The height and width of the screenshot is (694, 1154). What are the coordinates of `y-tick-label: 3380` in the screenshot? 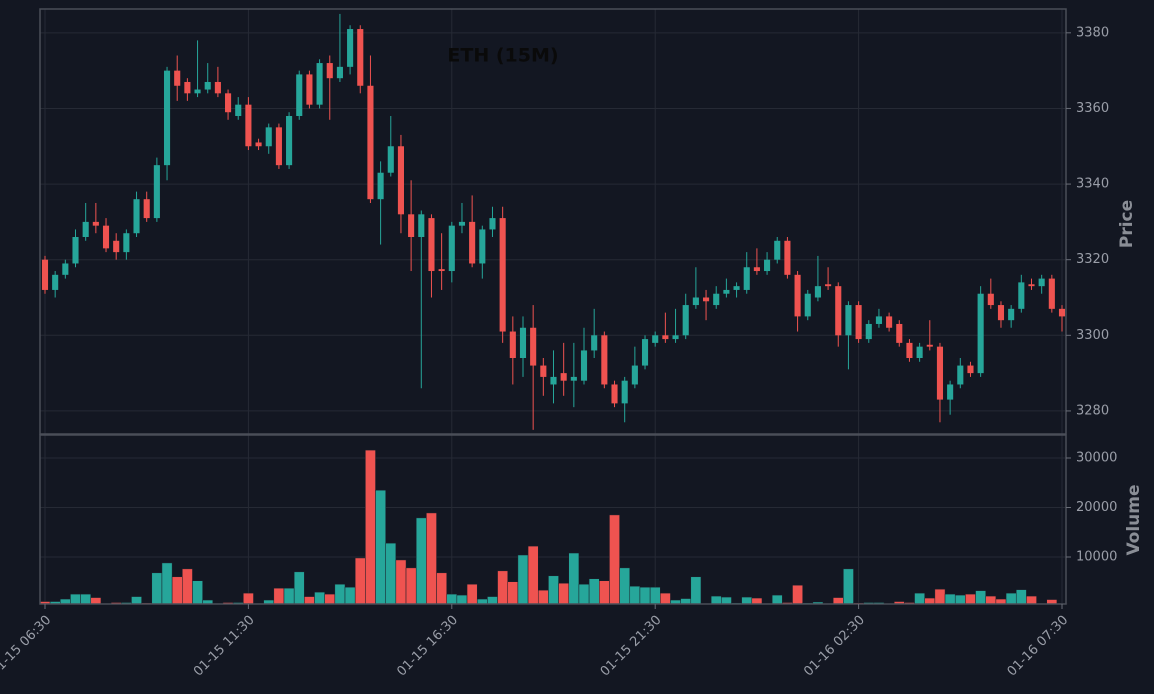 It's located at (1092, 32).